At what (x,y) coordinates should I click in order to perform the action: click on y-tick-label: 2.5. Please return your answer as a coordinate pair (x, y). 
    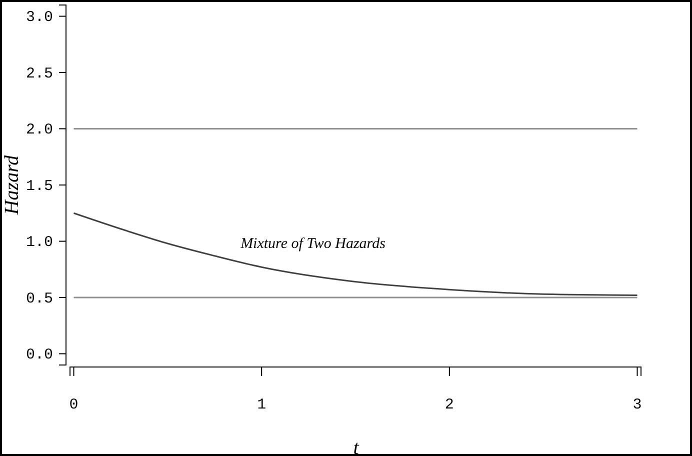
    Looking at the image, I should click on (39, 73).